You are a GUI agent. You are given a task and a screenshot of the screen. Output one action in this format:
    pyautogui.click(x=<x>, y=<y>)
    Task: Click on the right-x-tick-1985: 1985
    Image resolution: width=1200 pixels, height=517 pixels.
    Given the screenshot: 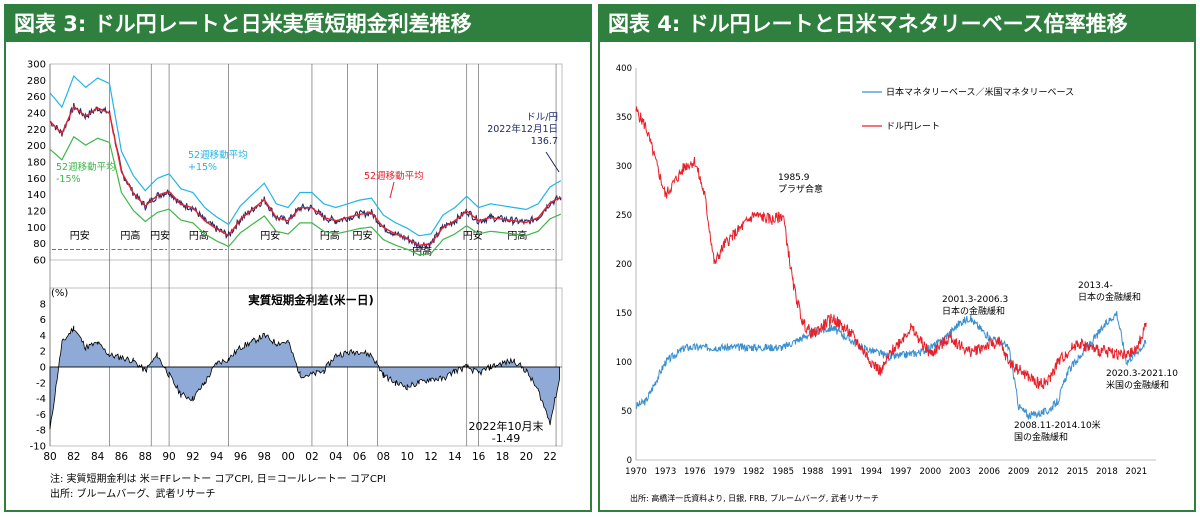 What is the action you would take?
    pyautogui.click(x=783, y=471)
    